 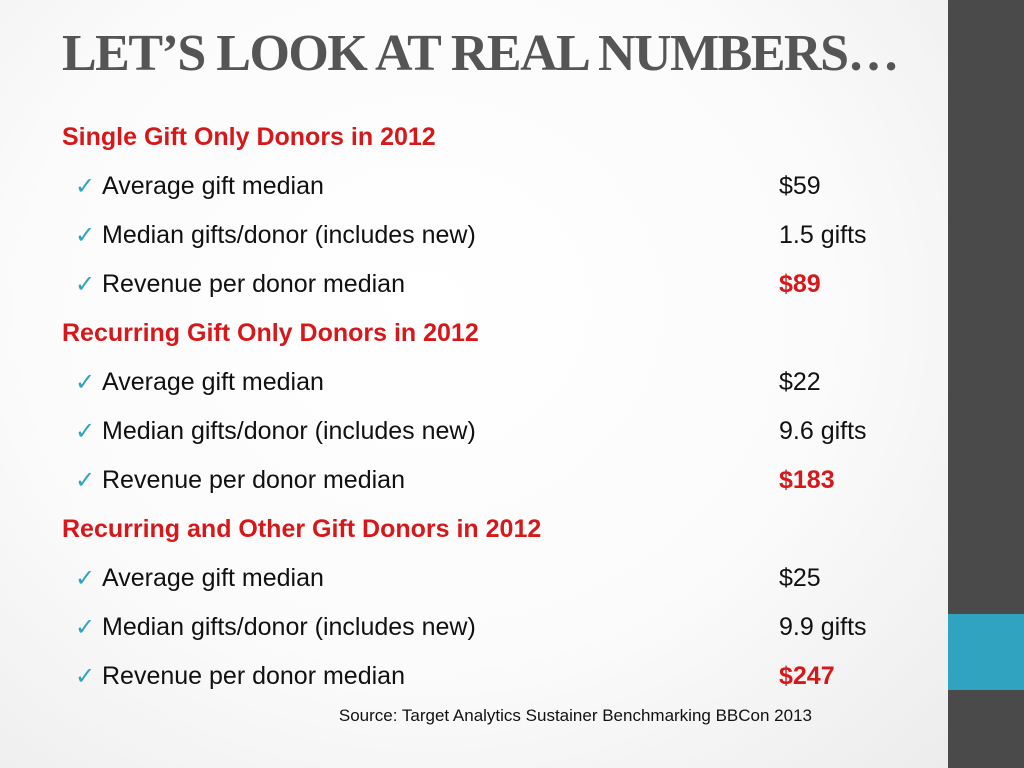 What do you see at coordinates (492, 287) in the screenshot?
I see `list-item: ✓ Revenue per donor median $89` at bounding box center [492, 287].